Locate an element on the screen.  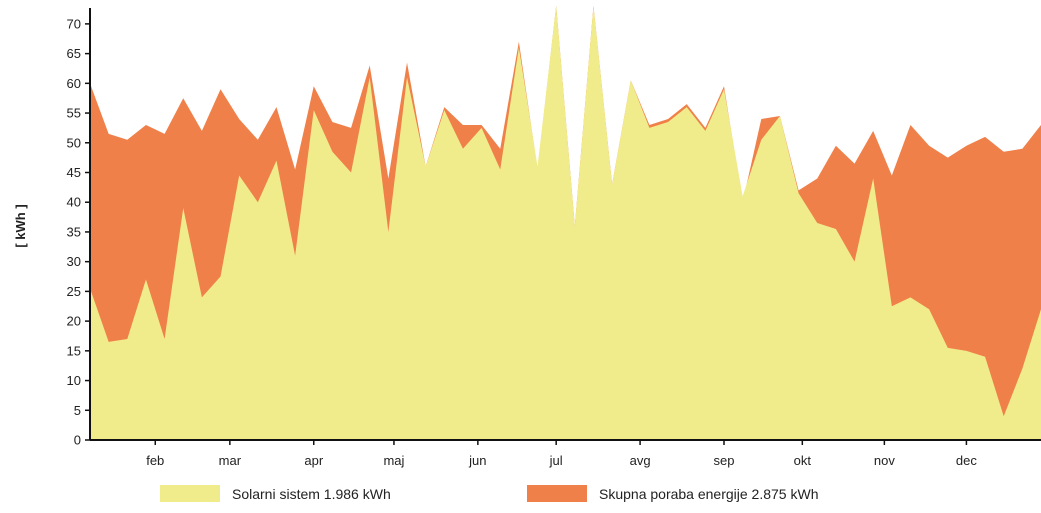
legend-swatch-solar is located at coordinates (190, 493).